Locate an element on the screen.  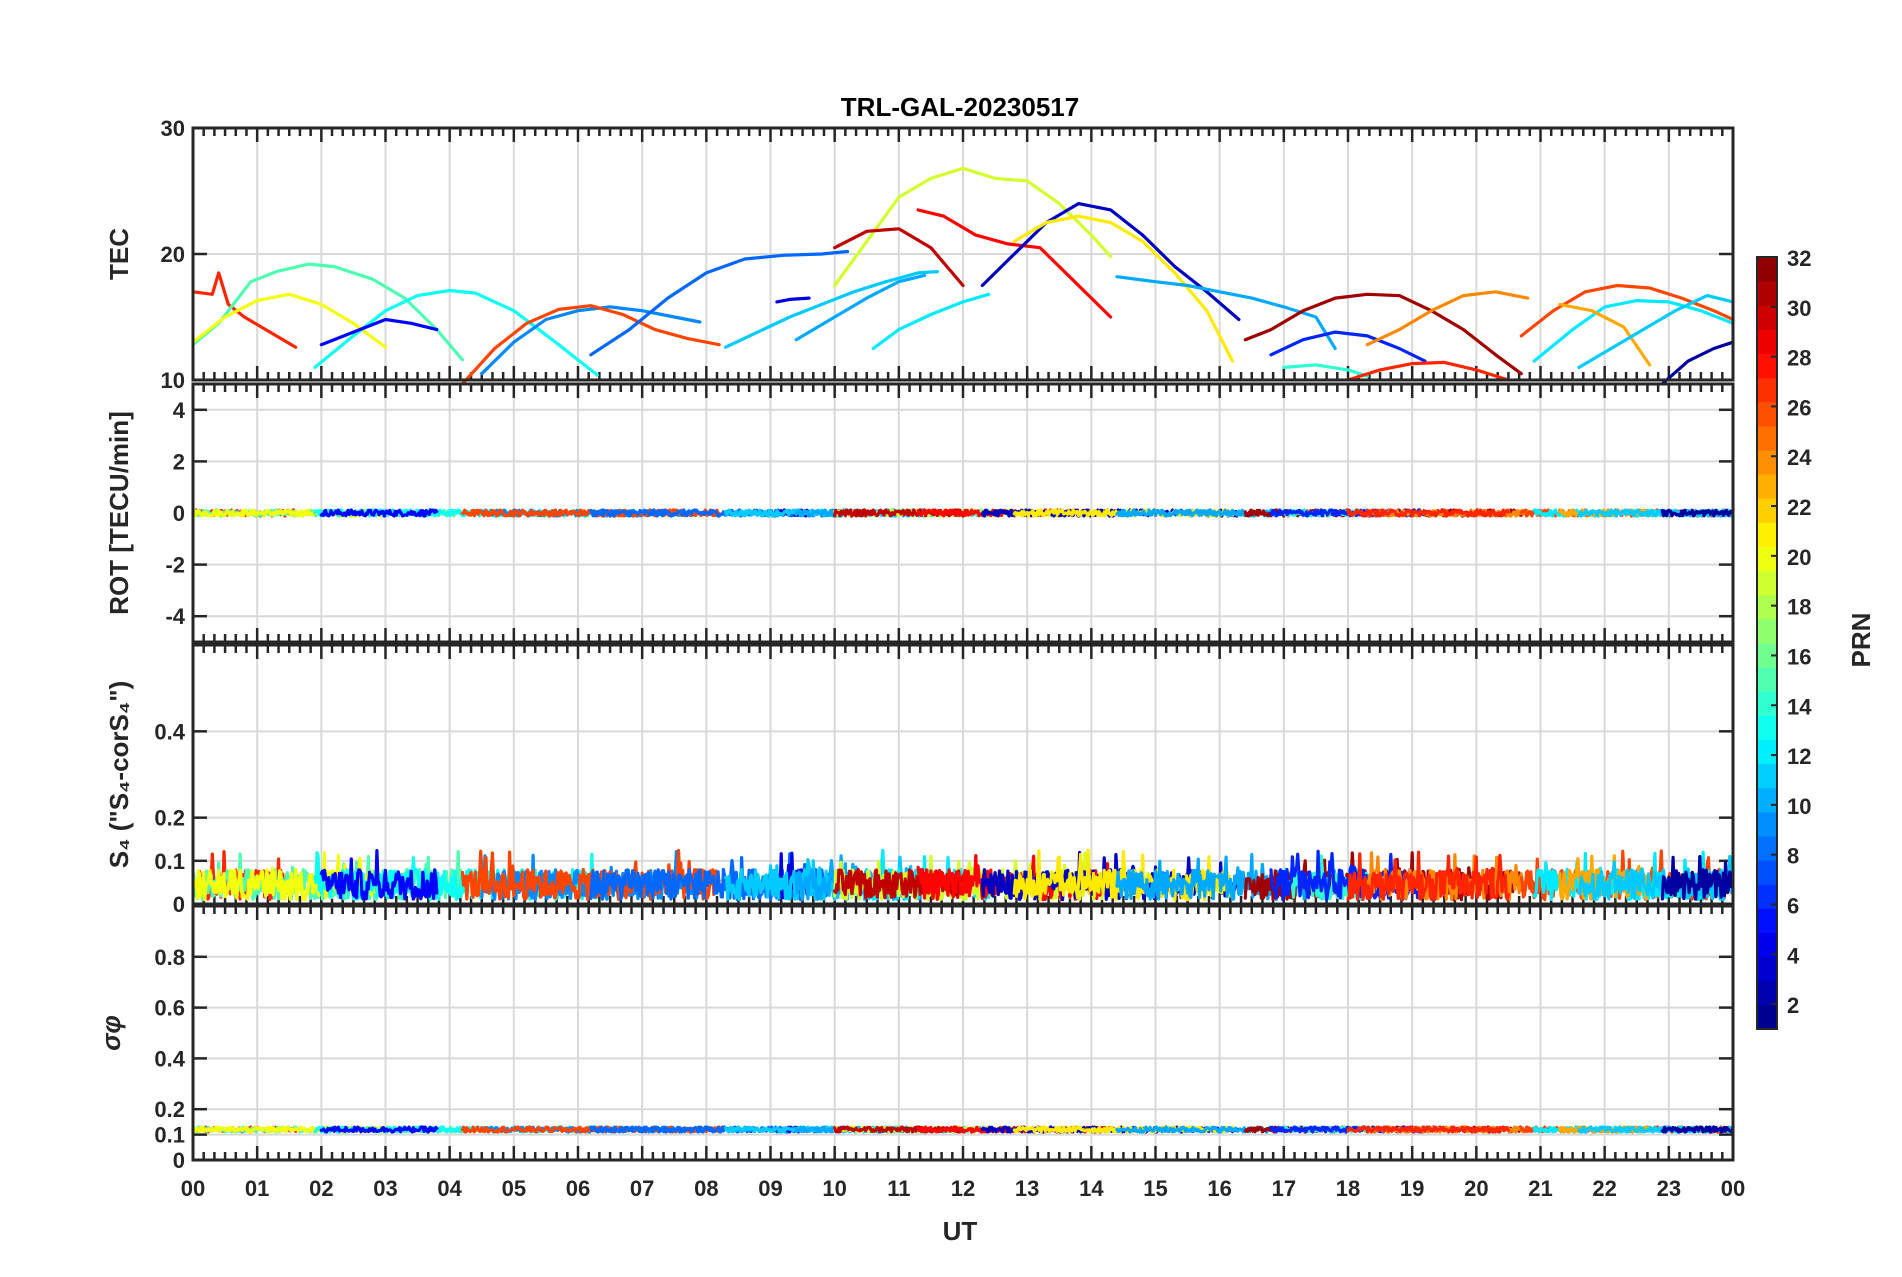
y-tick-label: -2 is located at coordinates (175, 565).